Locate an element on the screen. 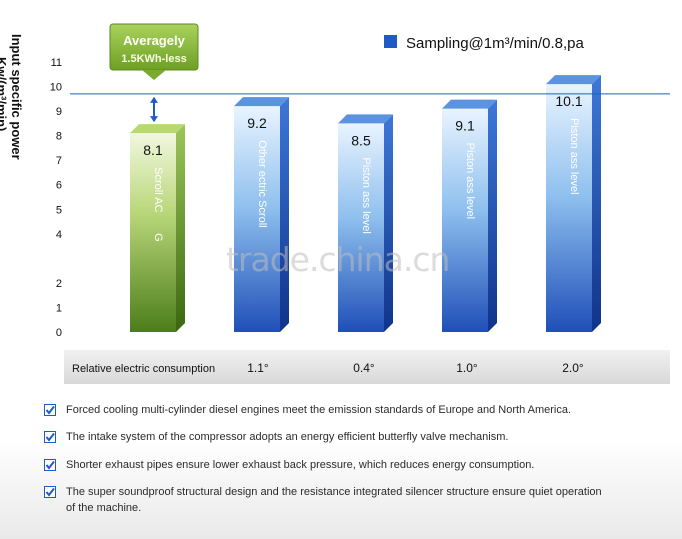 Image resolution: width=682 pixels, height=539 pixels. bar: 10.1 Piston ass level is located at coordinates (573, 203).